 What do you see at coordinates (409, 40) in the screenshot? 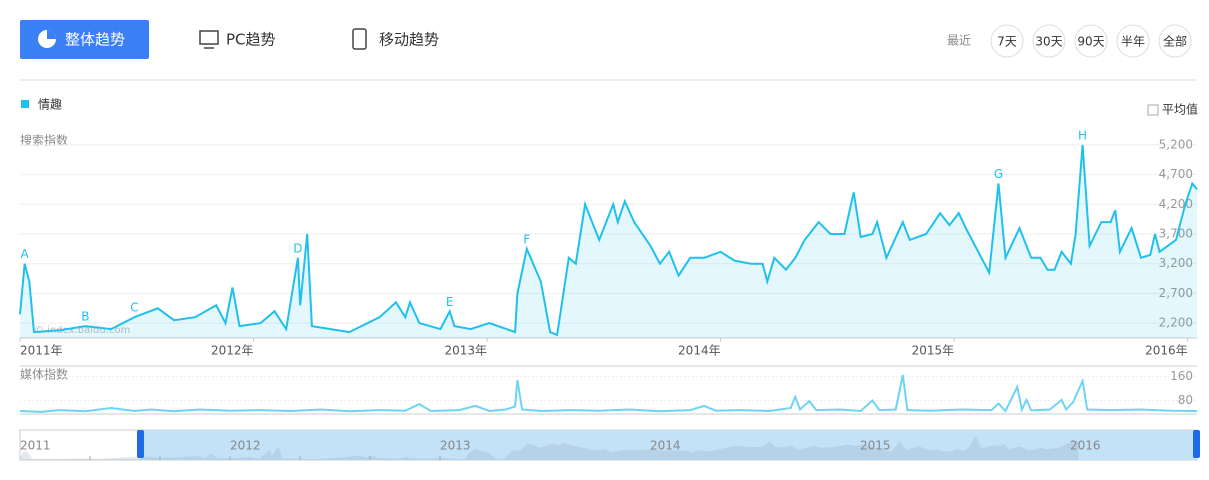
I see `tab-label: 移动趋势` at bounding box center [409, 40].